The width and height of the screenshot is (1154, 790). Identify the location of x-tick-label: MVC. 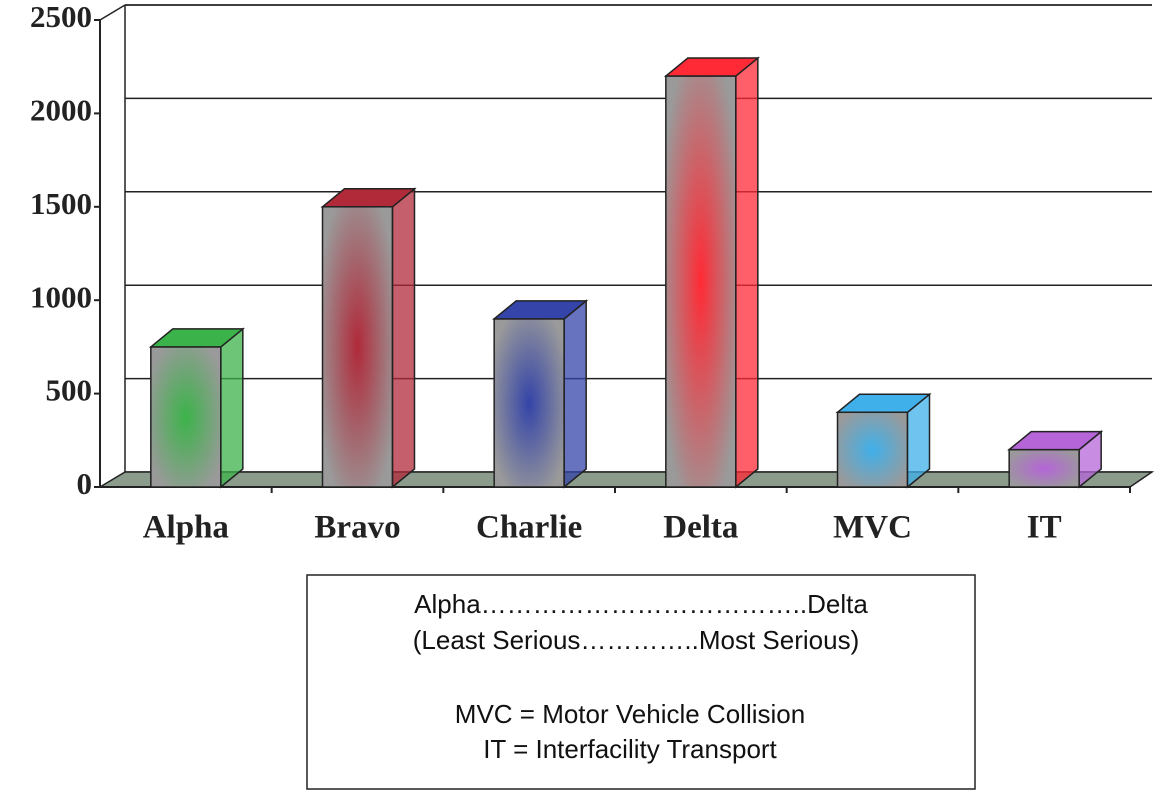
(872, 528).